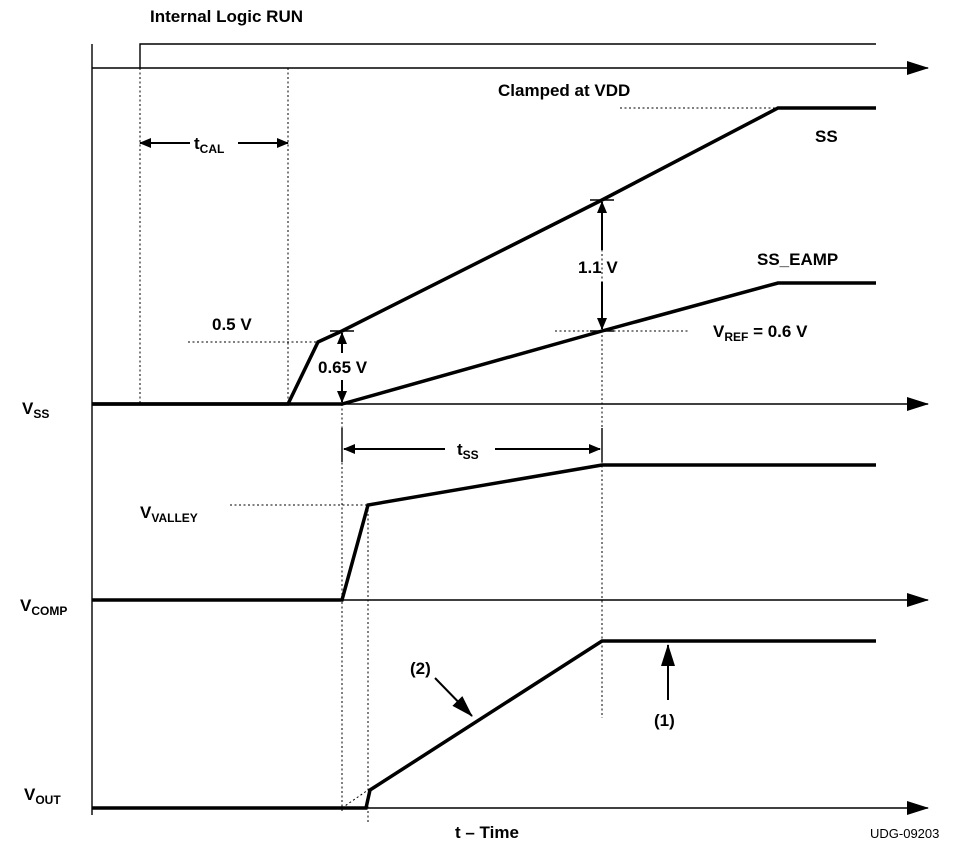  Describe the element at coordinates (487, 832) in the screenshot. I see `time-axis-label: t – Time` at that location.